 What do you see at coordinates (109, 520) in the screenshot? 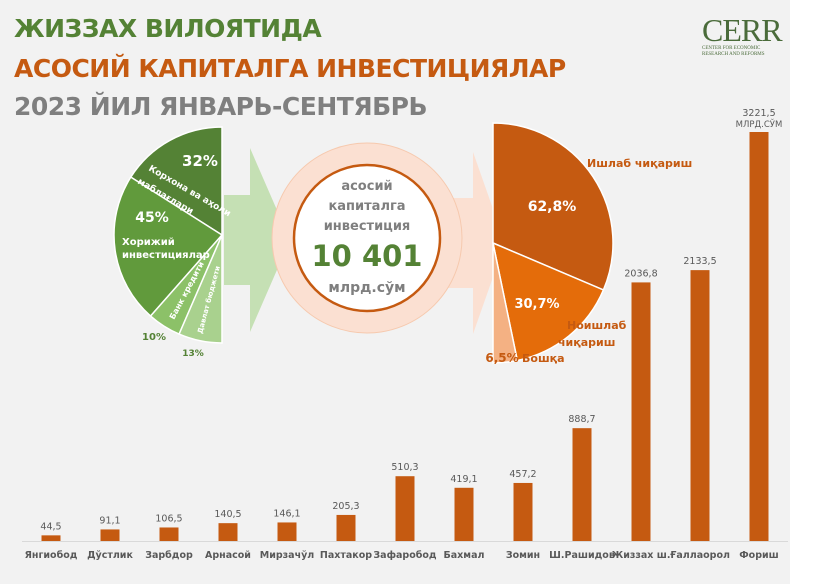
I see `bar-value-label: 91,1` at bounding box center [109, 520].